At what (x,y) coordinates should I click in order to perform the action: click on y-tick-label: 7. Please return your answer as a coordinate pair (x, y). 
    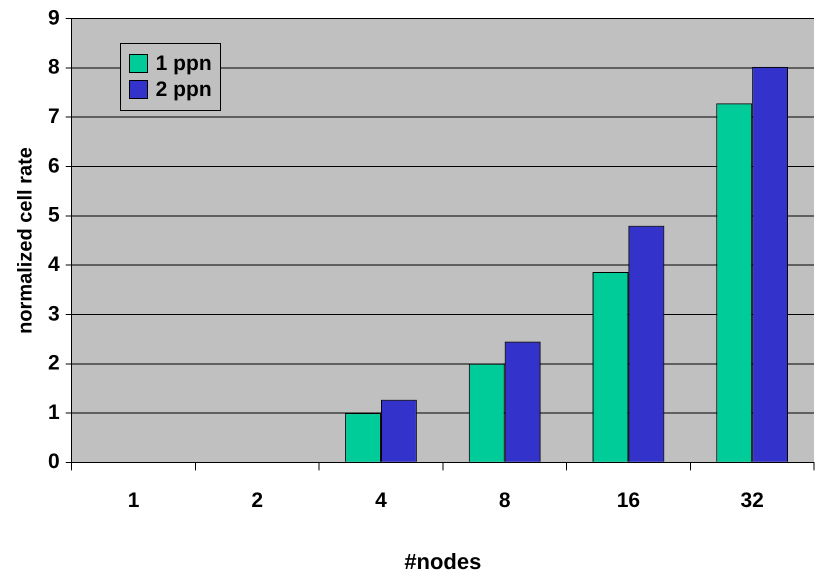
    Looking at the image, I should click on (54, 116).